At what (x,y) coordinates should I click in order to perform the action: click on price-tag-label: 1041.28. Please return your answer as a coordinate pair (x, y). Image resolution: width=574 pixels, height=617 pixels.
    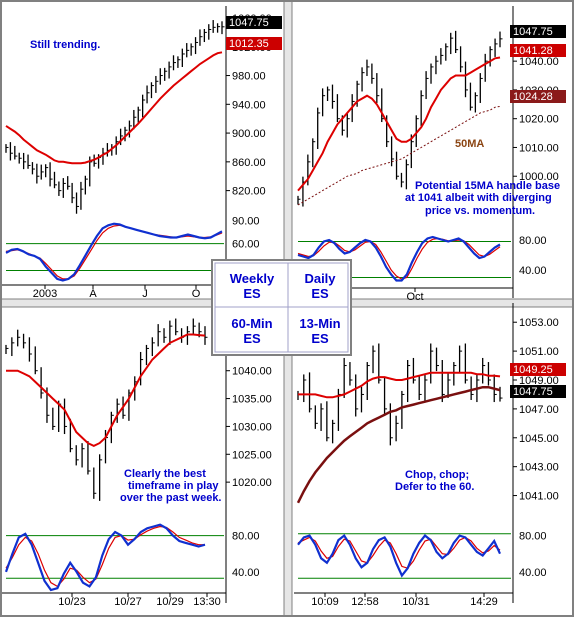
    Looking at the image, I should click on (533, 51).